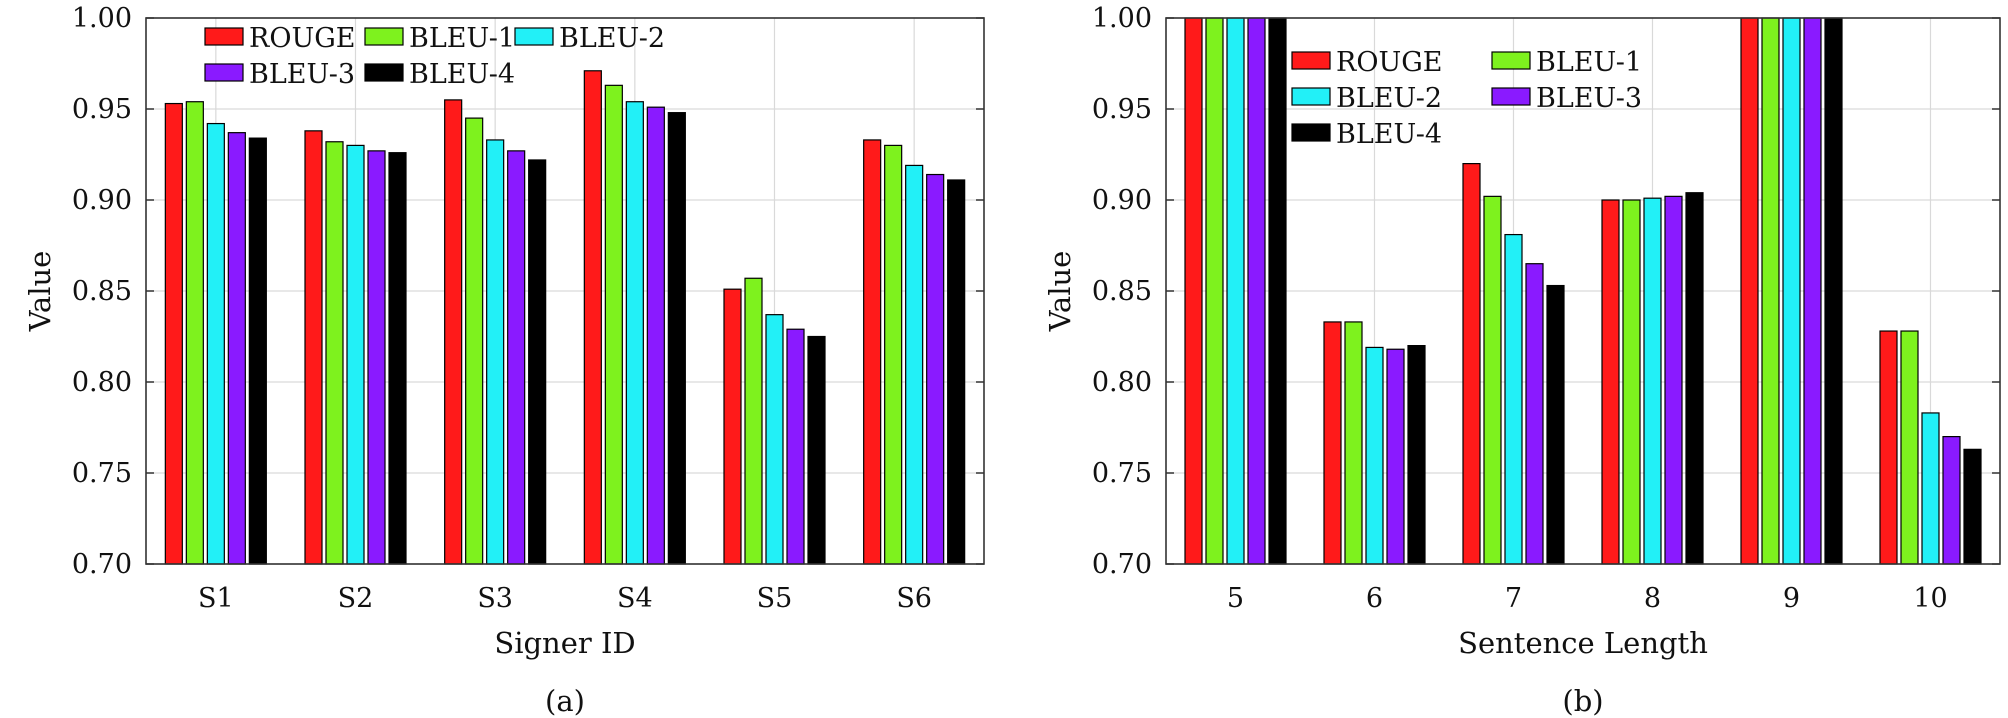 The image size is (2008, 718). Describe the element at coordinates (537, 362) in the screenshot. I see `bar-bleu-4-s3` at that location.